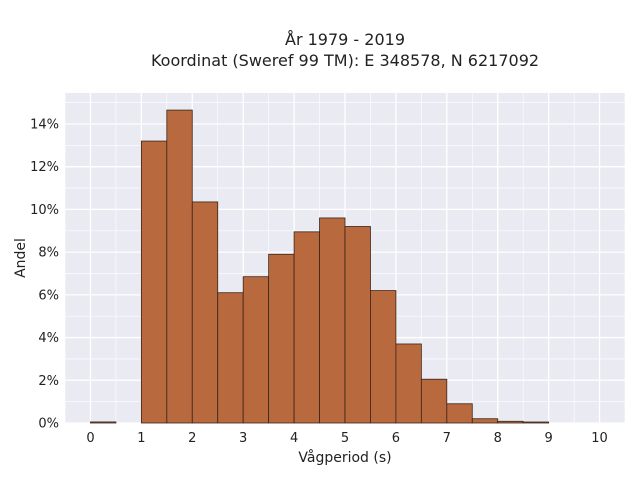 This screenshot has width=640, height=480. I want to click on x-axis-ticks: 0 1 2 3 4 5 6 7 8 9 10, so click(347, 438).